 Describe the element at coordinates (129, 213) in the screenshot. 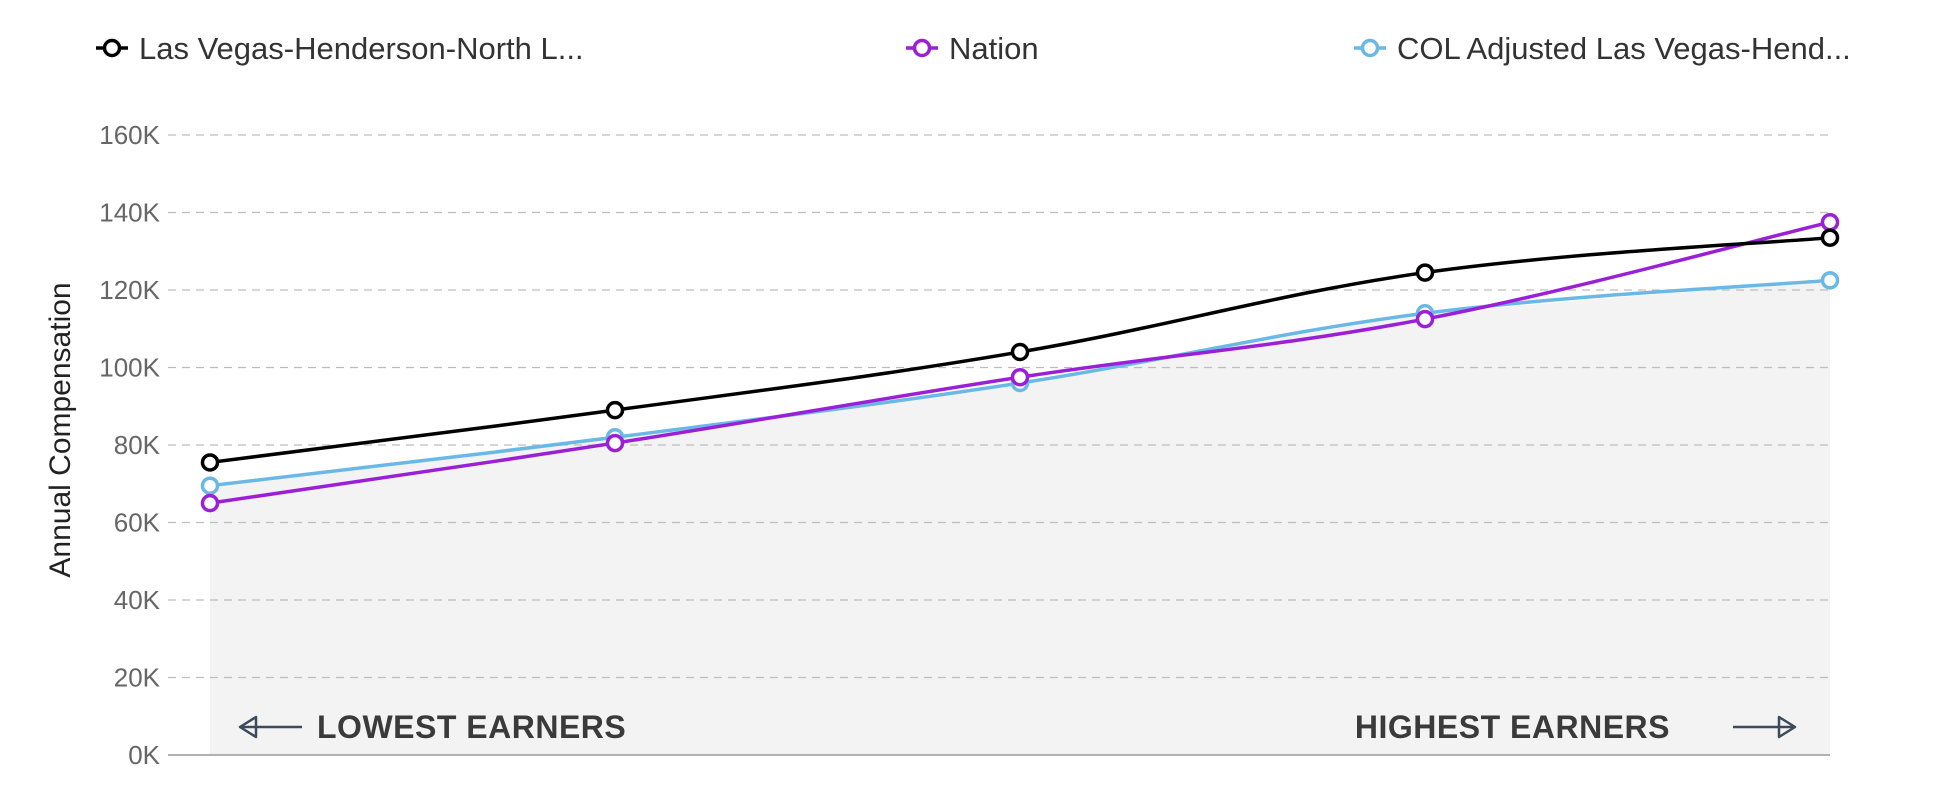

I see `y-tick-label: 140K` at that location.